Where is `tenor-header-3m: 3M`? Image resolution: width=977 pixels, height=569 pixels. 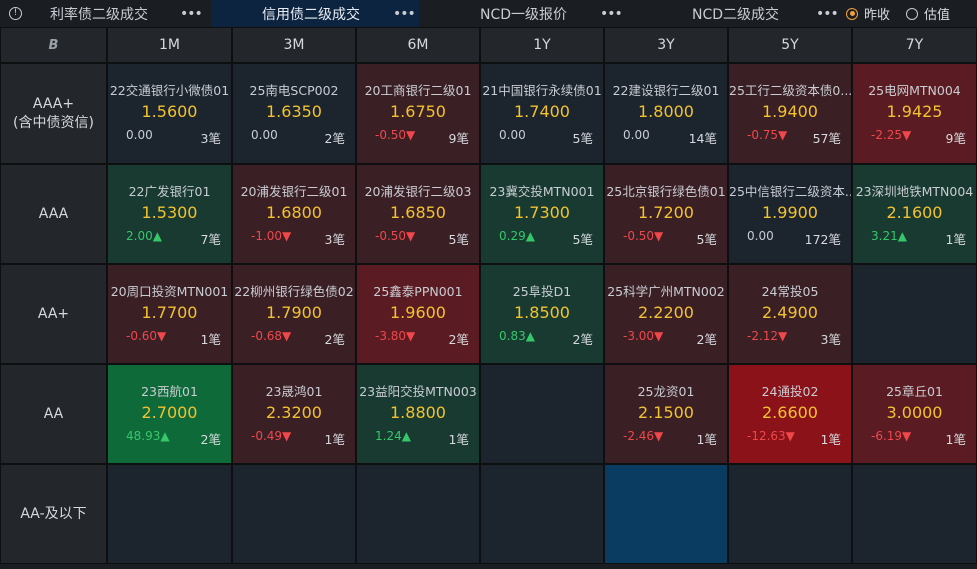
tenor-header-3m: 3M is located at coordinates (294, 45).